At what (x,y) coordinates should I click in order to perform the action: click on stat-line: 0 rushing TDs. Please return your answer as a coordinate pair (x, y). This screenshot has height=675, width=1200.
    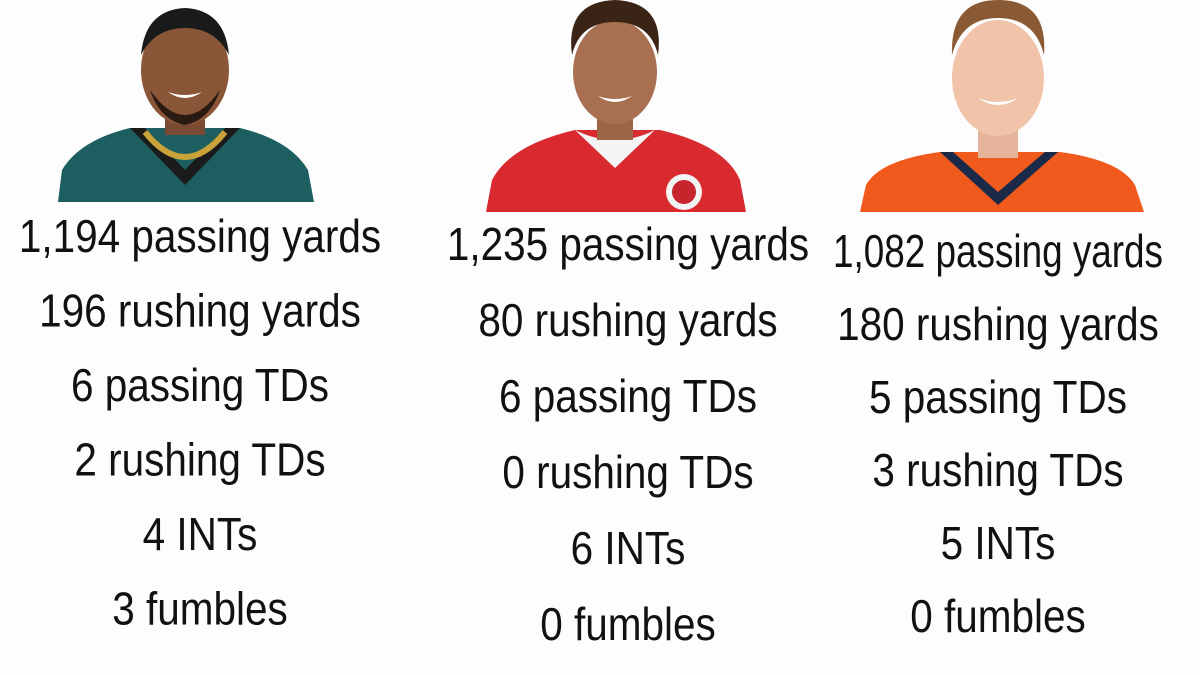
    Looking at the image, I should click on (627, 472).